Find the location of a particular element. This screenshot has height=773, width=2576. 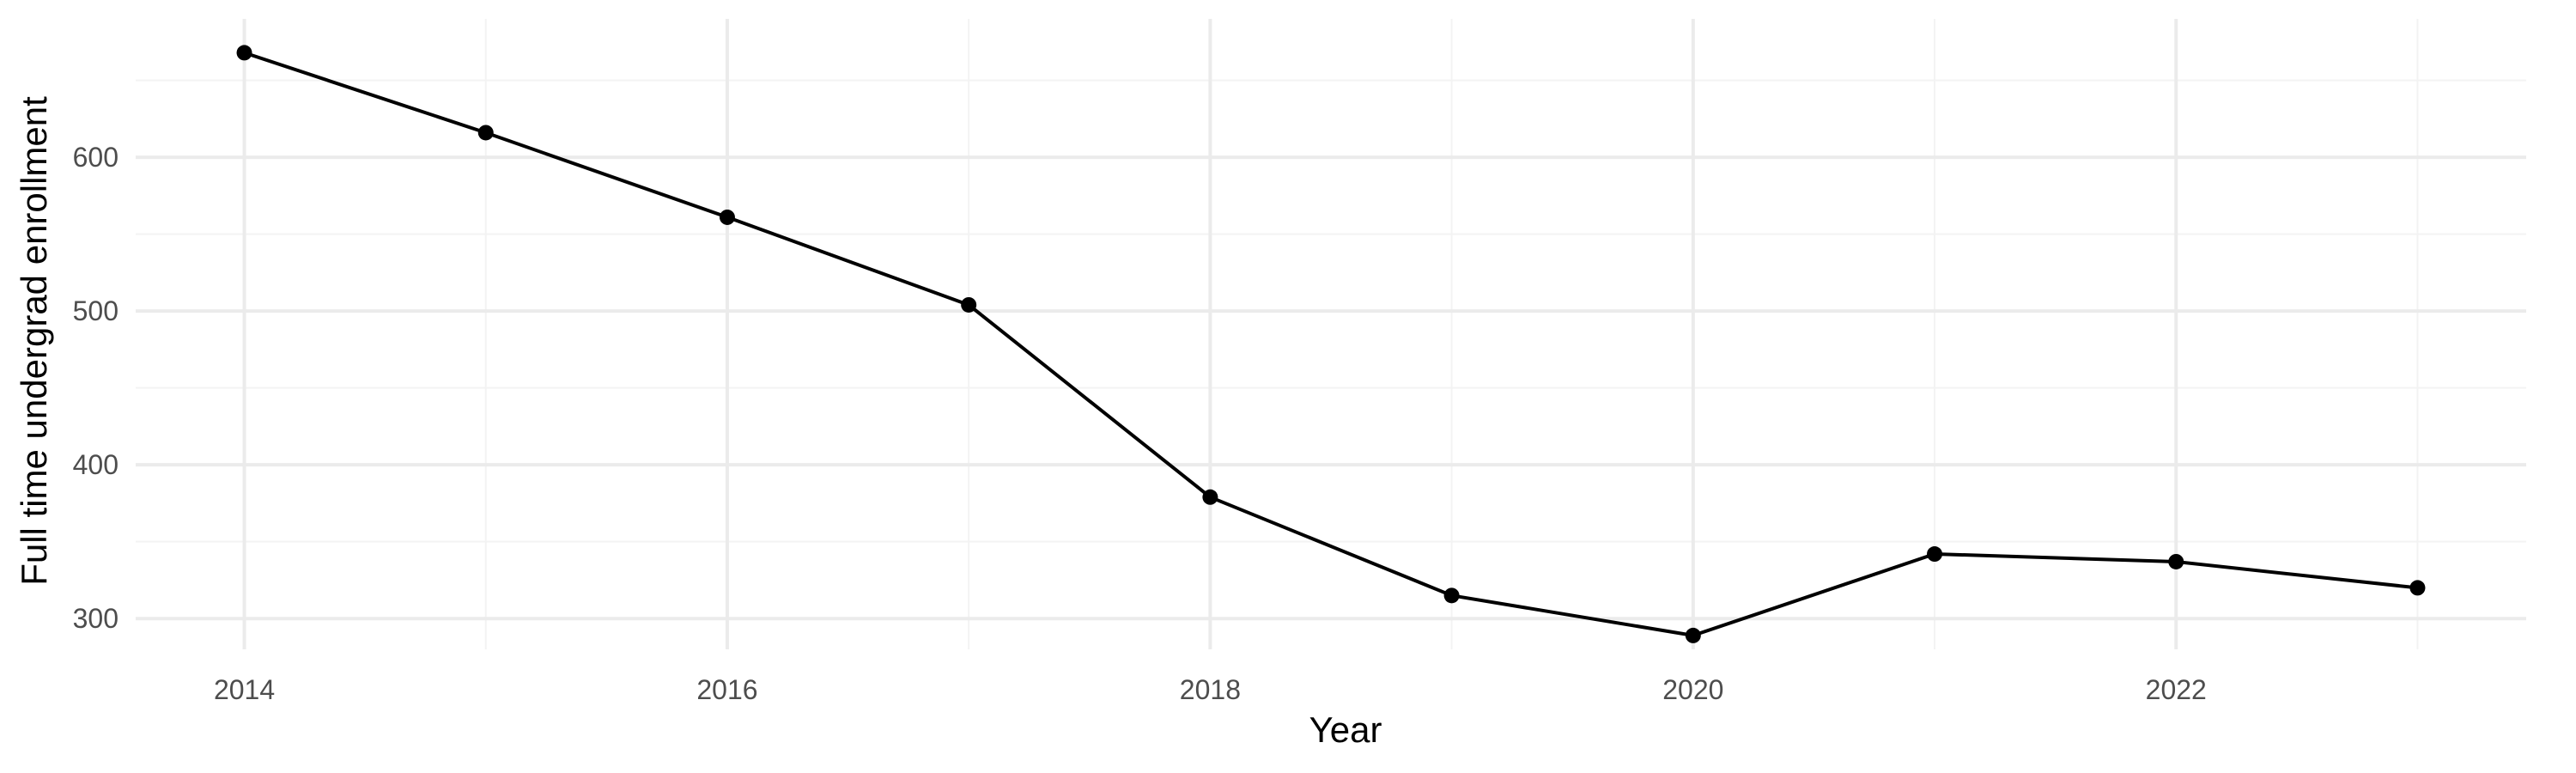

x-axis-title: Year is located at coordinates (1345, 729).